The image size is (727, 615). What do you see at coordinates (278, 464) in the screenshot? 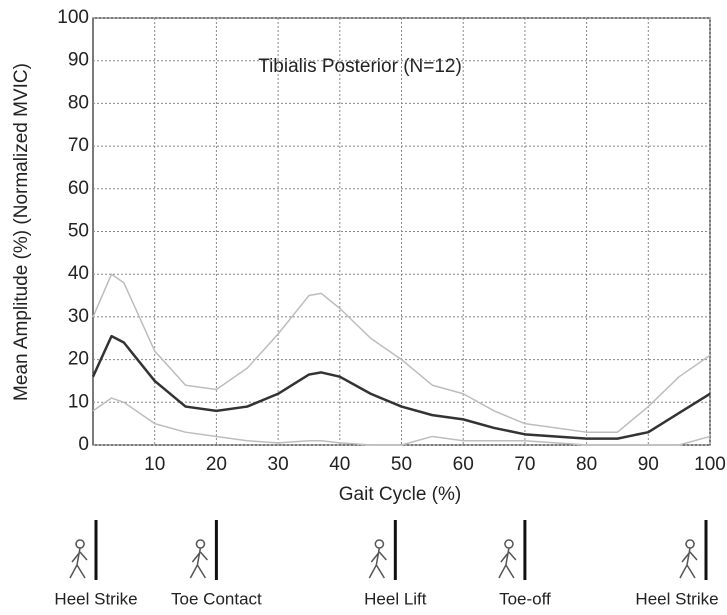
I see `x-tick-label: 30` at bounding box center [278, 464].